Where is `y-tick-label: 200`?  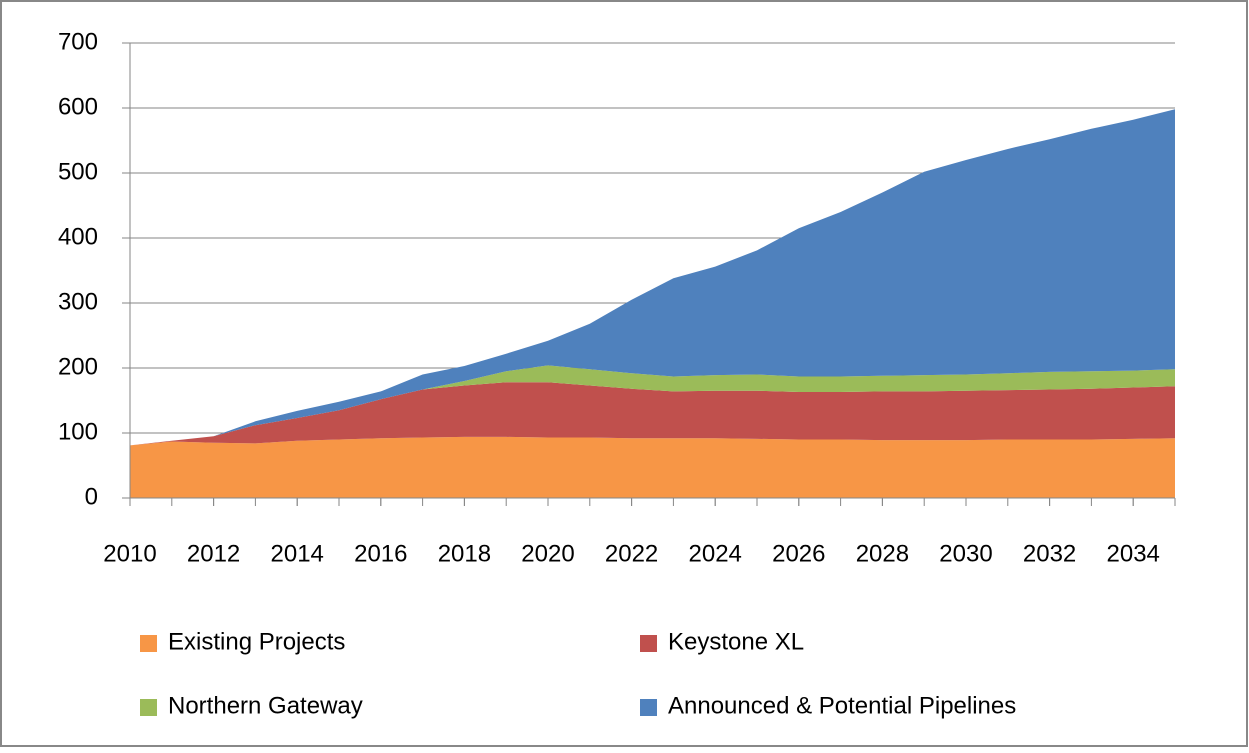
y-tick-label: 200 is located at coordinates (78, 366).